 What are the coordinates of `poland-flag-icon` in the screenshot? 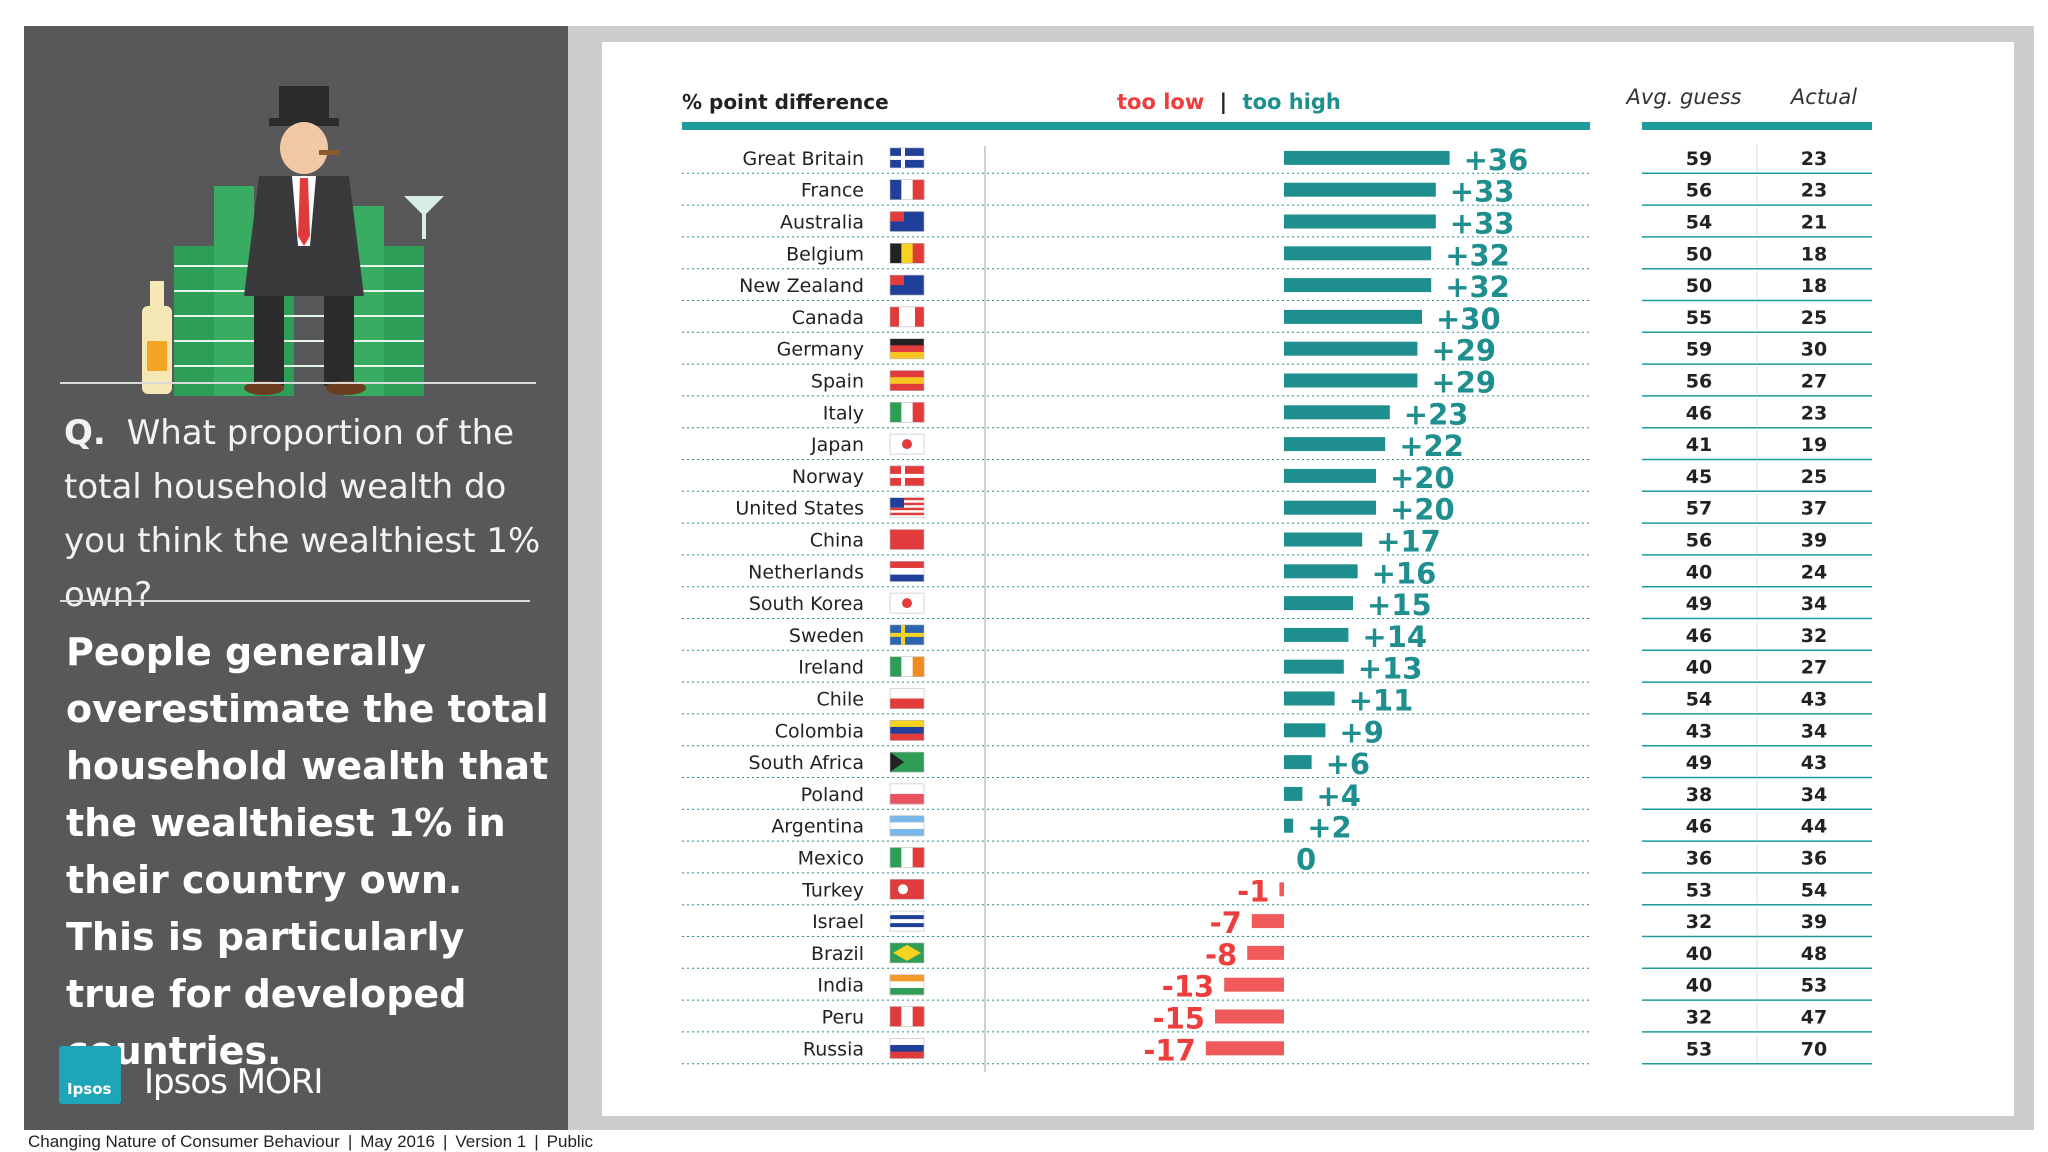 It's located at (907, 794).